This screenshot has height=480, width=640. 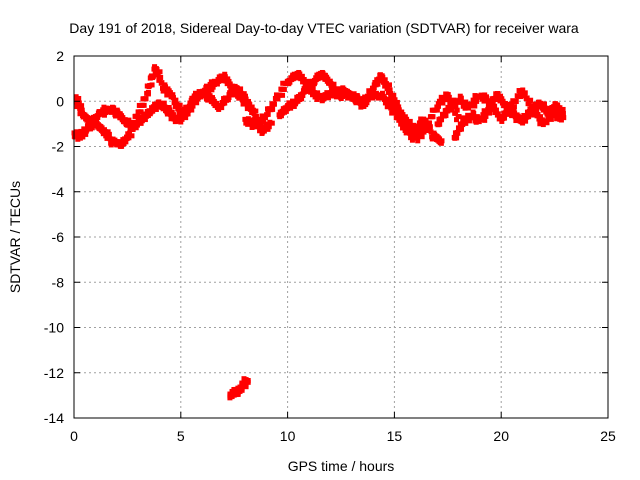 What do you see at coordinates (608, 436) in the screenshot?
I see `x-tick-label: 25` at bounding box center [608, 436].